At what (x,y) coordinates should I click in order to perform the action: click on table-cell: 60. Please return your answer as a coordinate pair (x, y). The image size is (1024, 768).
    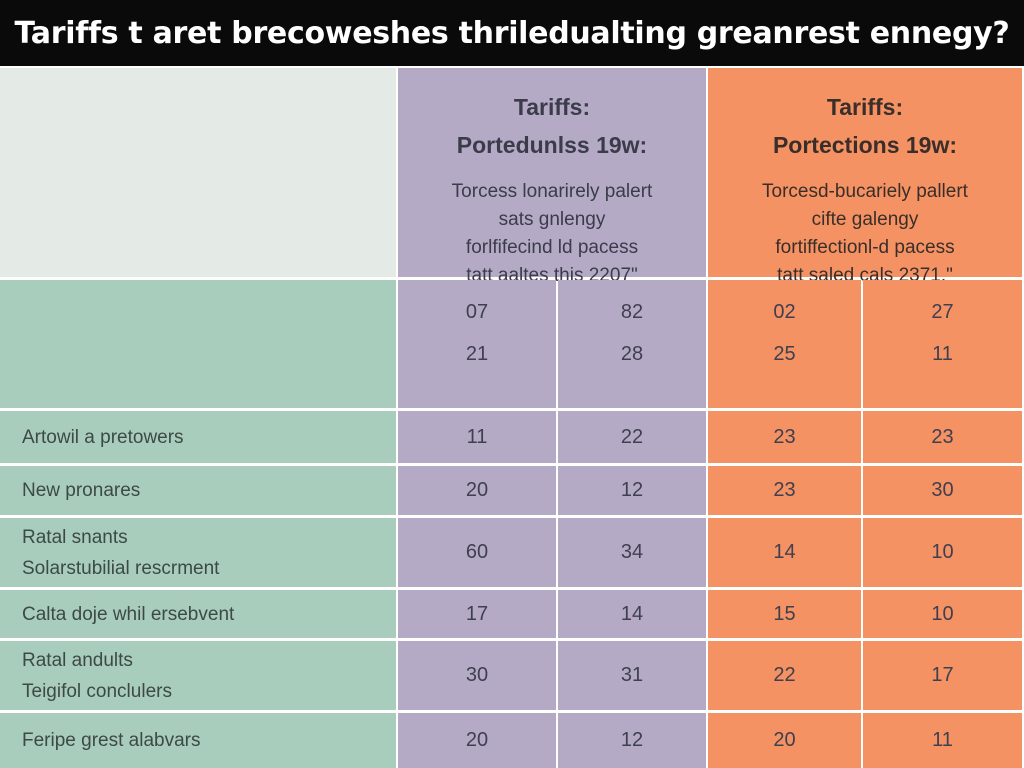
    Looking at the image, I should click on (477, 552).